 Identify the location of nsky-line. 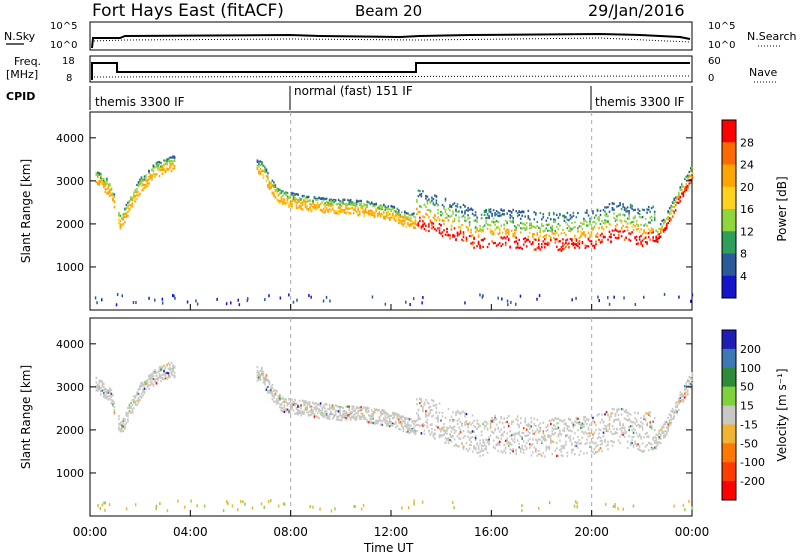
(391, 40).